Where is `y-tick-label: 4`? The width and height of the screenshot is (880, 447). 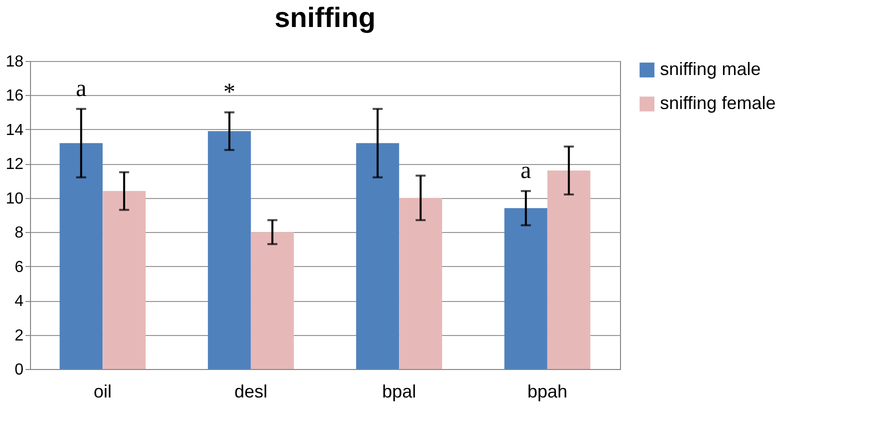
y-tick-label: 4 is located at coordinates (19, 301).